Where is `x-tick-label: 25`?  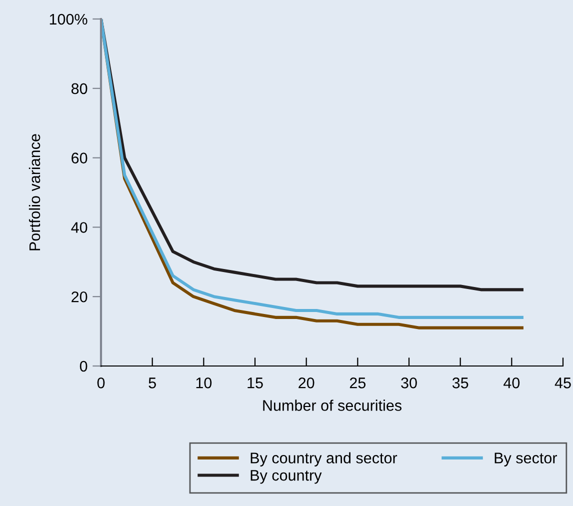
x-tick-label: 25 is located at coordinates (358, 383).